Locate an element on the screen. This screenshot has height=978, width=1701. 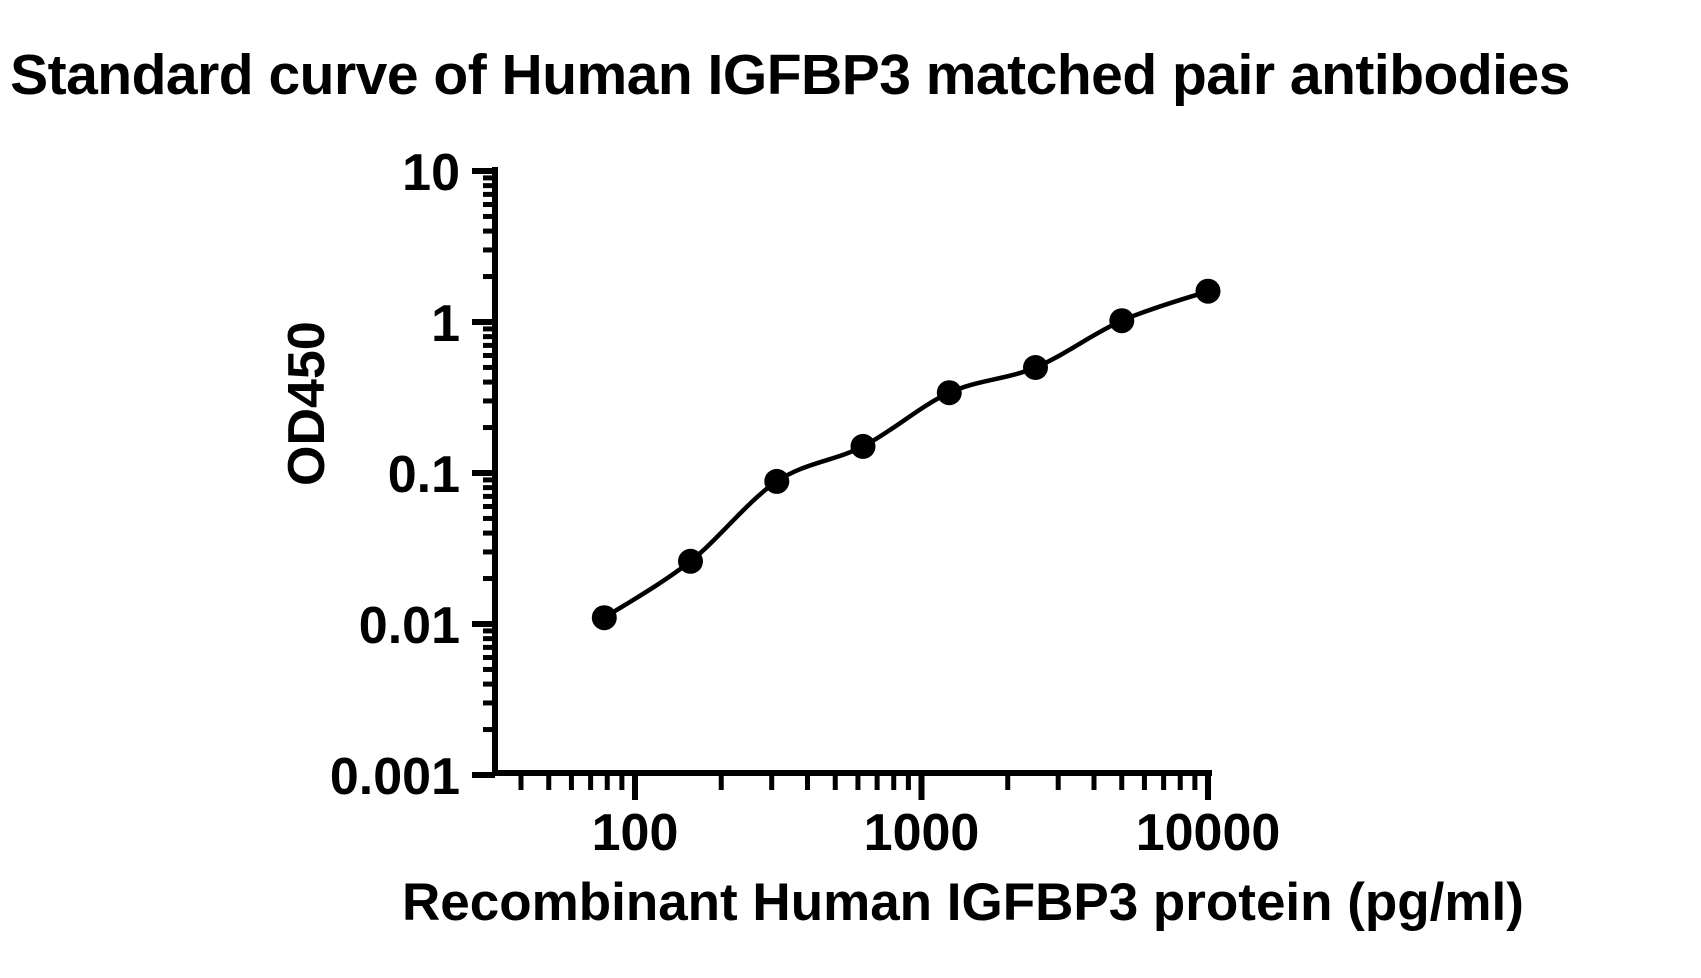
x-tick-label: 1000 is located at coordinates (922, 833).